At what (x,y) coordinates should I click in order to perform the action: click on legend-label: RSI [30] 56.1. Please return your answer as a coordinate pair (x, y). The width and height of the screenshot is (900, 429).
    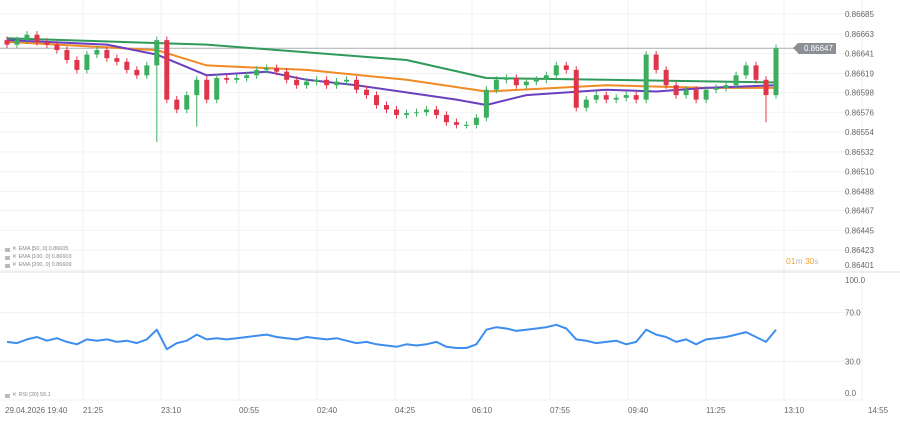
    Looking at the image, I should click on (34, 395).